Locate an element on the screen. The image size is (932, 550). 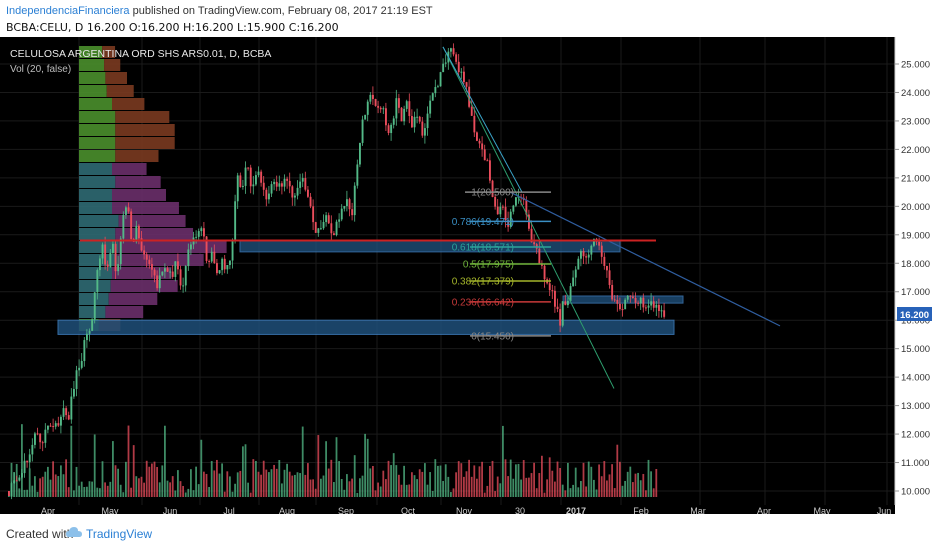
resistance-zone-lower is located at coordinates (623, 299).